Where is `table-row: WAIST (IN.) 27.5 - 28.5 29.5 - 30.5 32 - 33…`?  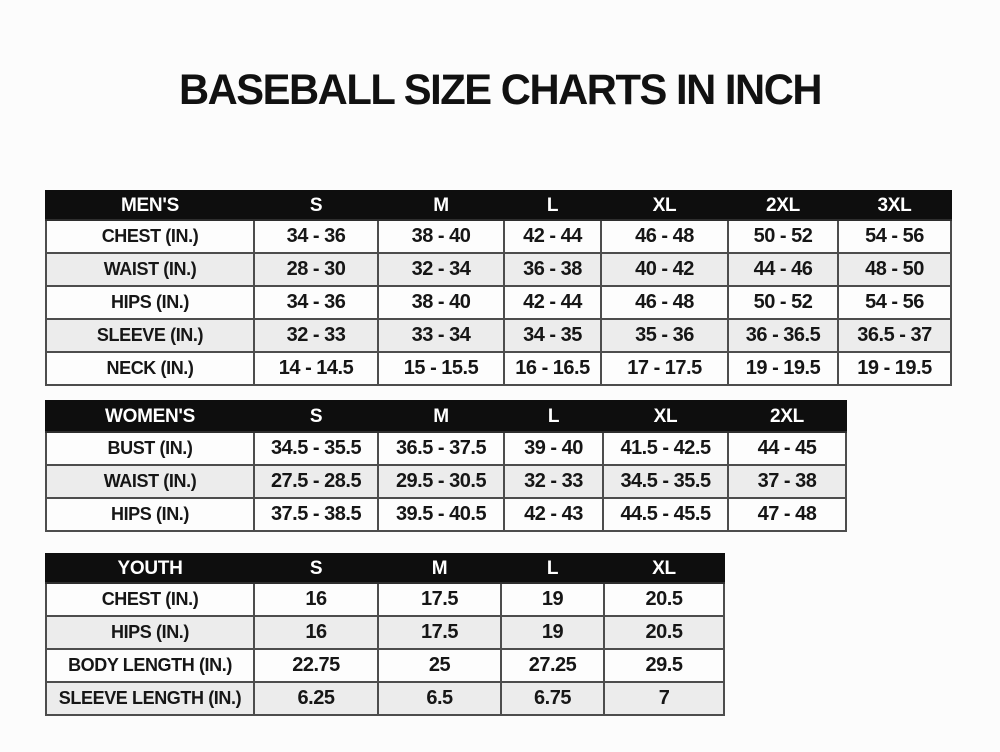
table-row: WAIST (IN.) 27.5 - 28.5 29.5 - 30.5 32 - 33… is located at coordinates (446, 481).